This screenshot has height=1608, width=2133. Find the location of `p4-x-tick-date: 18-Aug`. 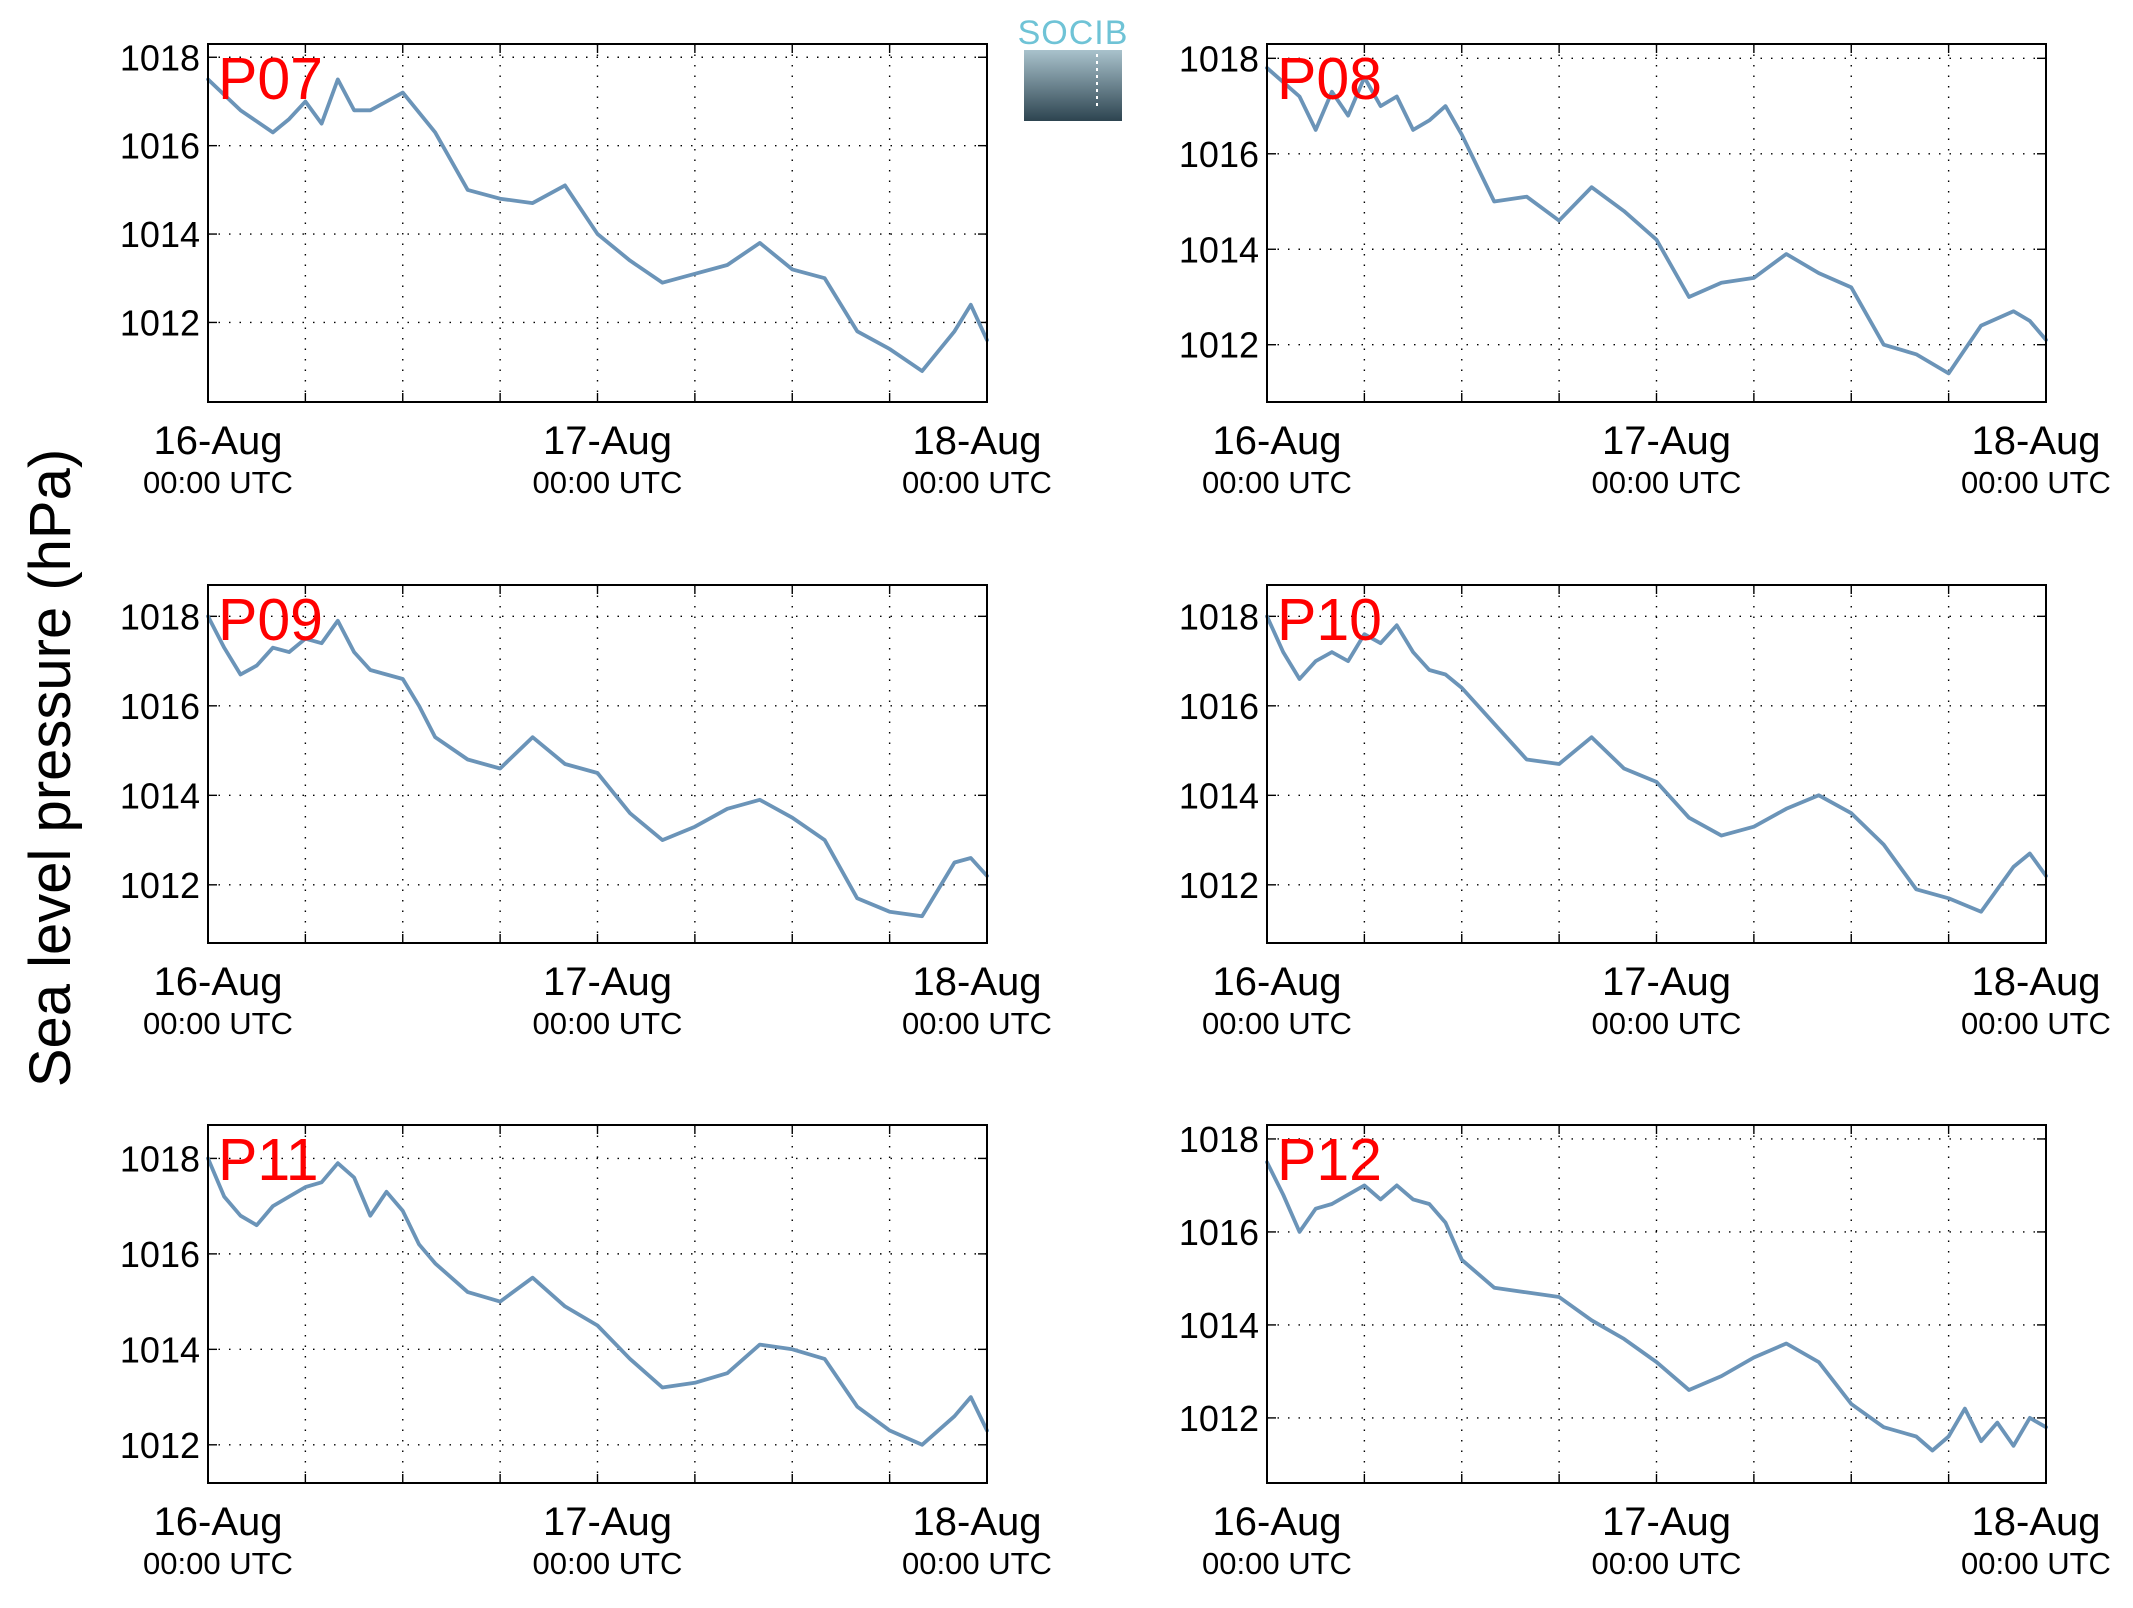

p4-x-tick-date: 18-Aug is located at coordinates (2036, 982).